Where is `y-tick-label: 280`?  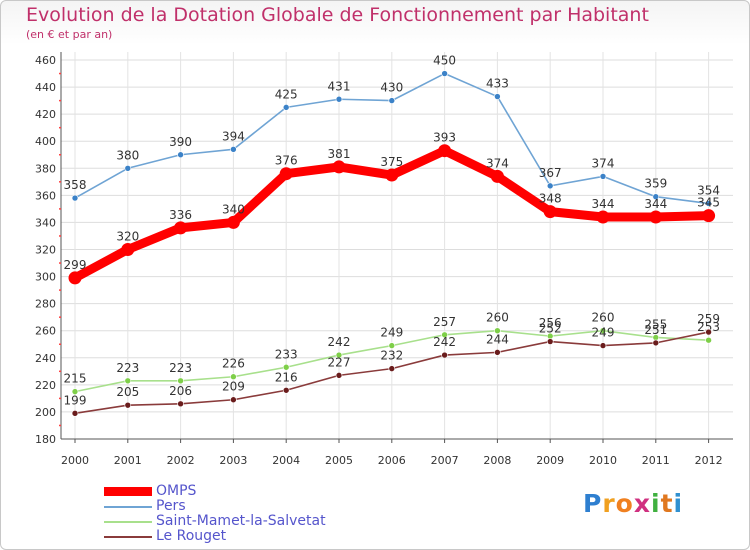 y-tick-label: 280 is located at coordinates (45, 304).